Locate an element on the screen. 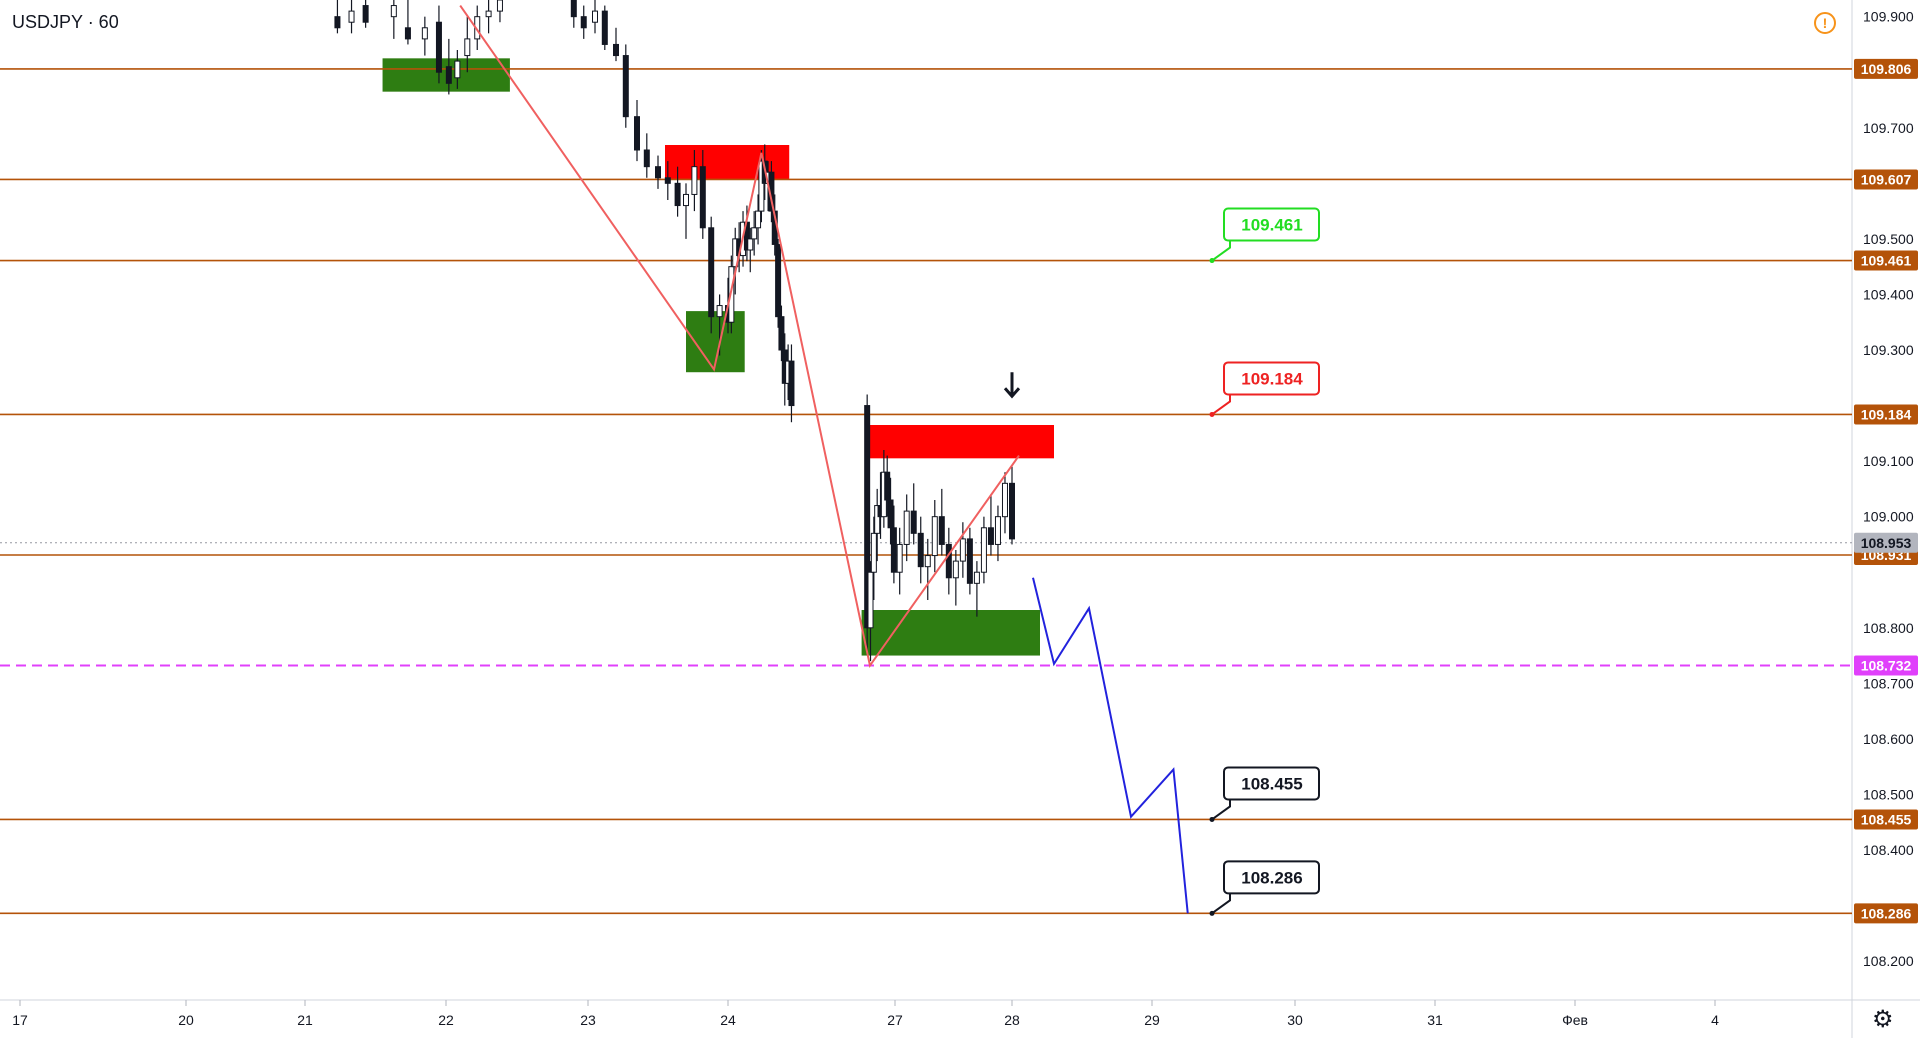  price-tag-108.732: 108.732 is located at coordinates (1886, 665).